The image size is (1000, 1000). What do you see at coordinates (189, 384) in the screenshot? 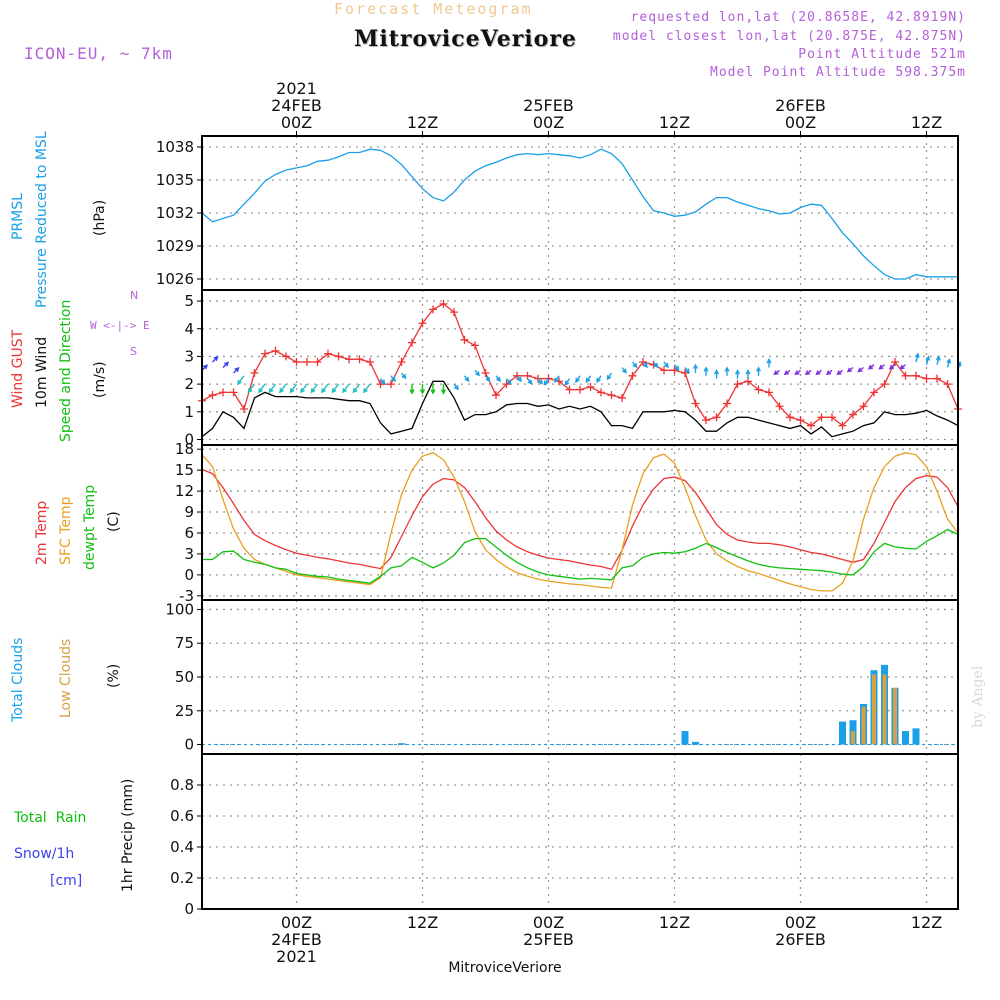
I see `ytick-label-2: 2` at bounding box center [189, 384].